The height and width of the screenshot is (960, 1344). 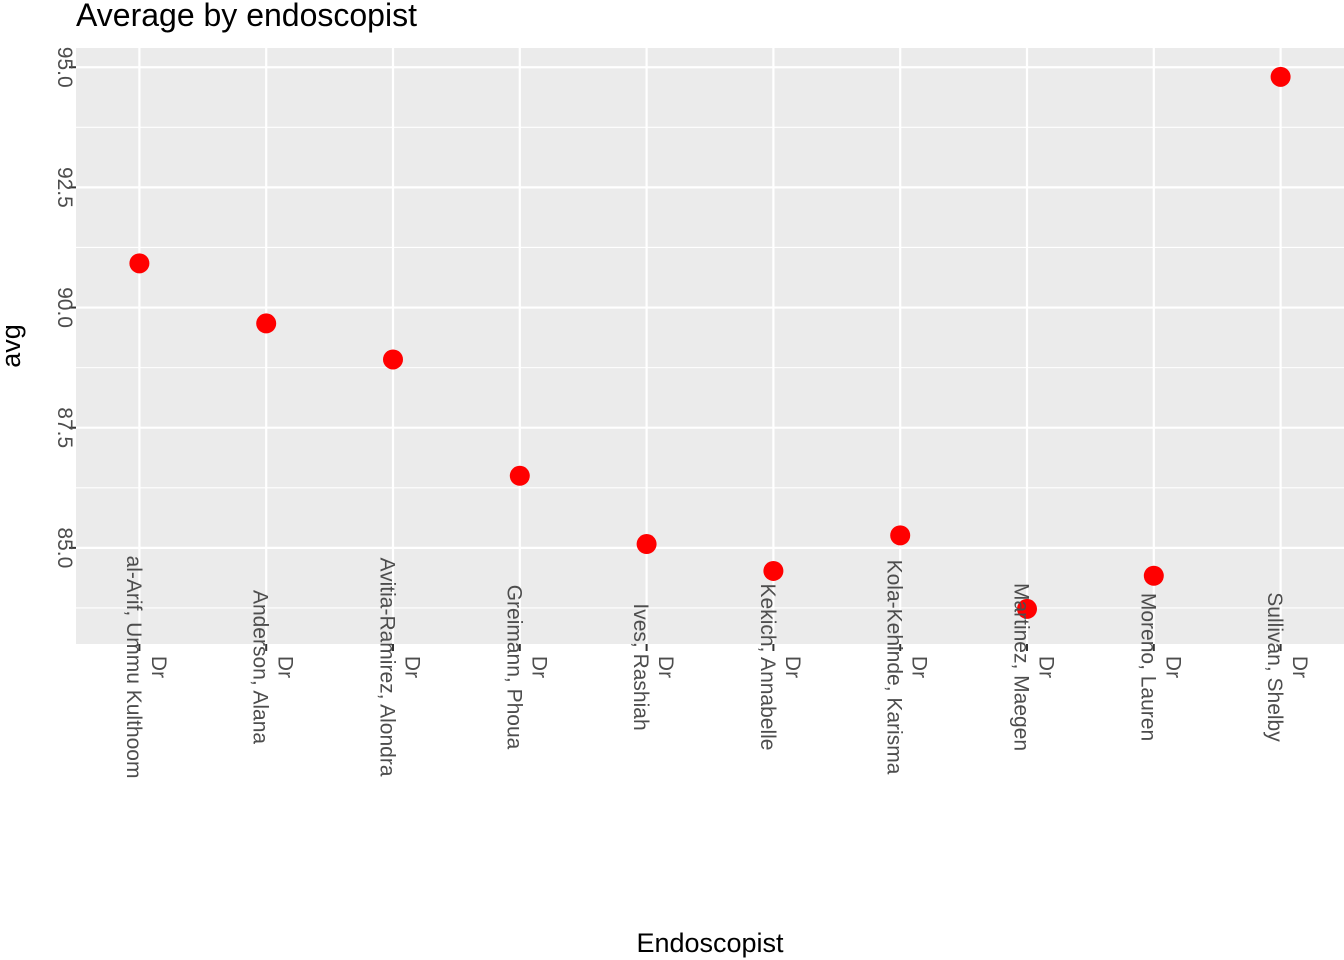 What do you see at coordinates (64, 67) in the screenshot?
I see `y-tick-label: 95.0` at bounding box center [64, 67].